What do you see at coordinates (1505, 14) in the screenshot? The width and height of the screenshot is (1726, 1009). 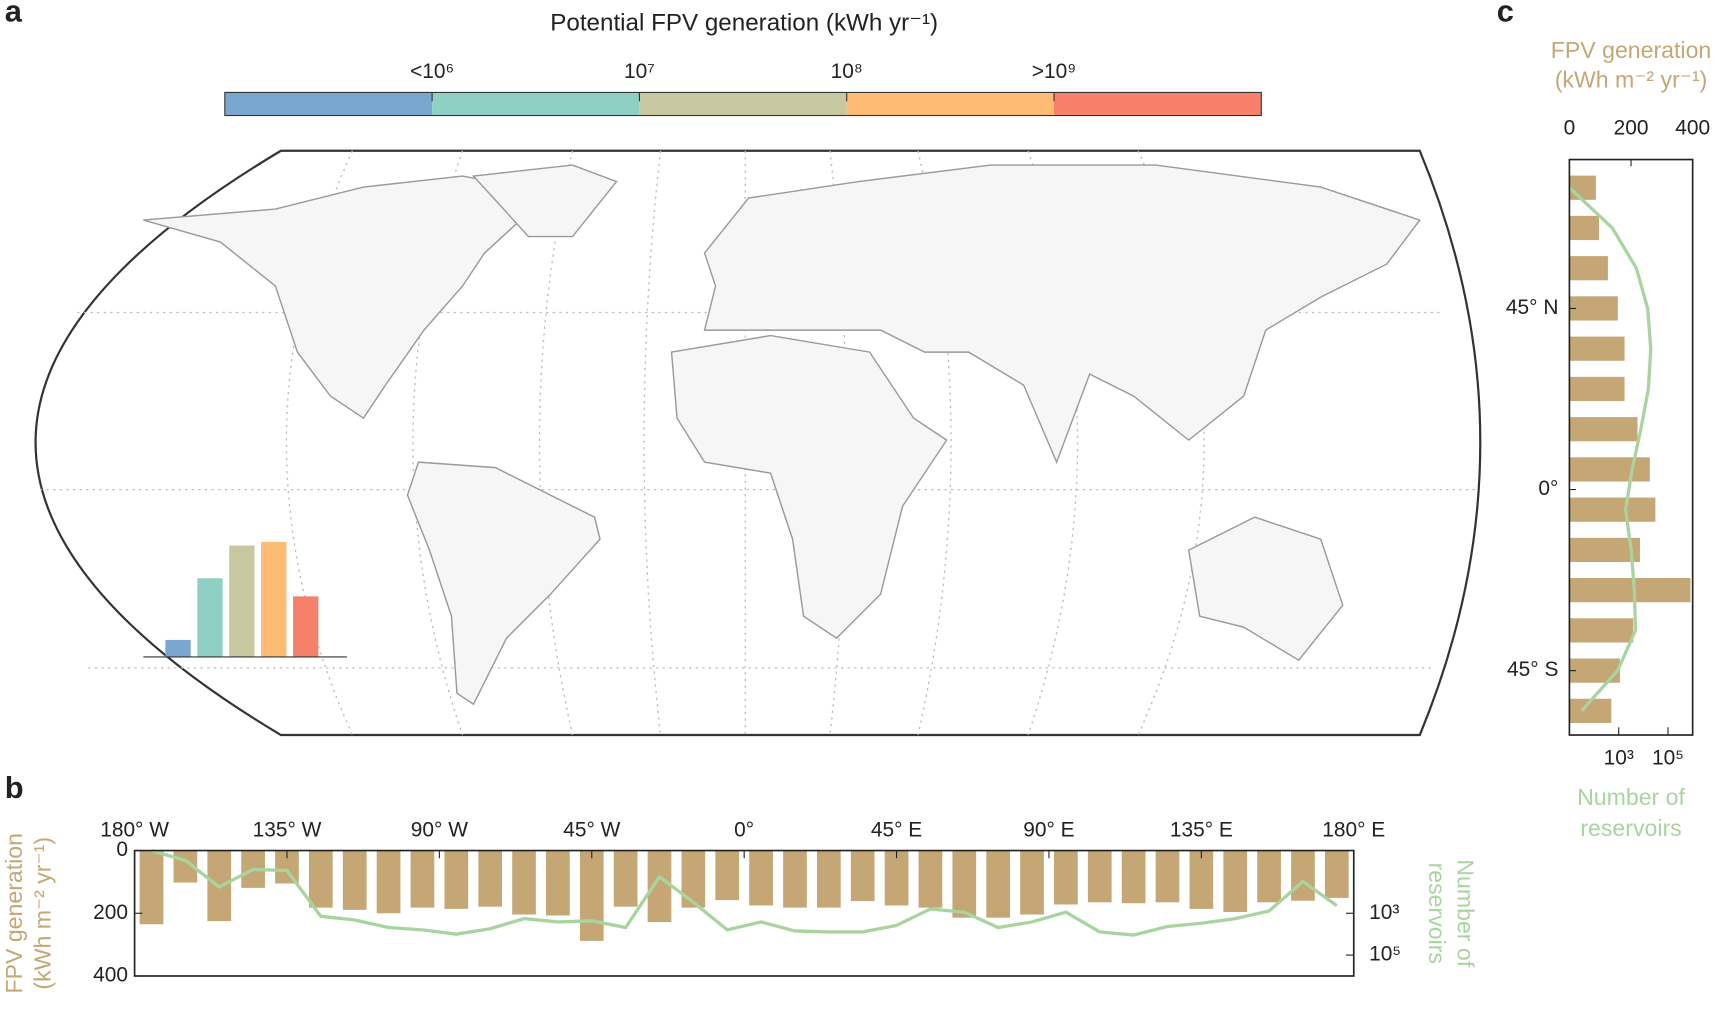 I see `panel-label: c` at bounding box center [1505, 14].